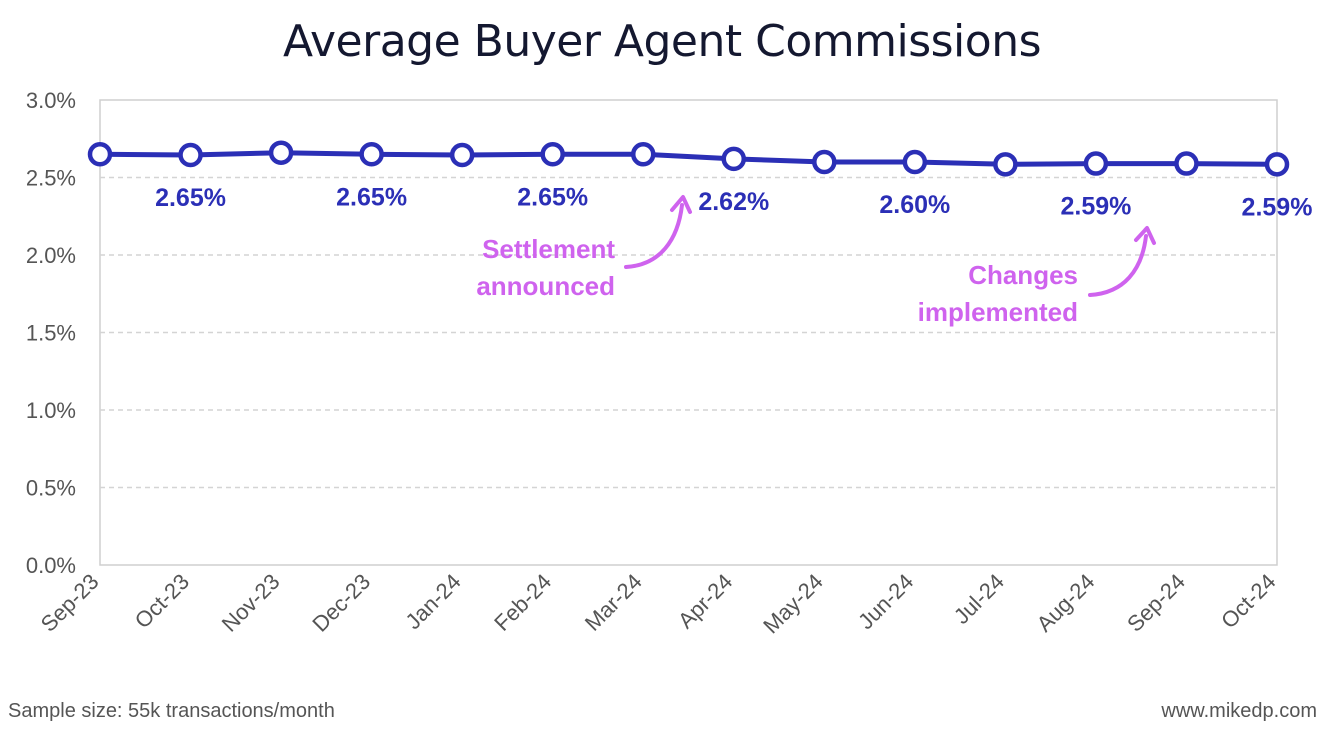 This screenshot has height=736, width=1330. I want to click on y-tick-label-4: 2.0%, so click(51, 255).